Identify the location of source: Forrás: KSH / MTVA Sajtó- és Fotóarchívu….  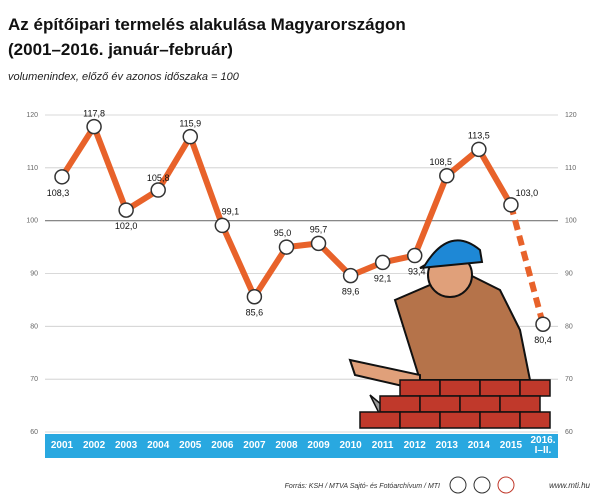
(362, 486).